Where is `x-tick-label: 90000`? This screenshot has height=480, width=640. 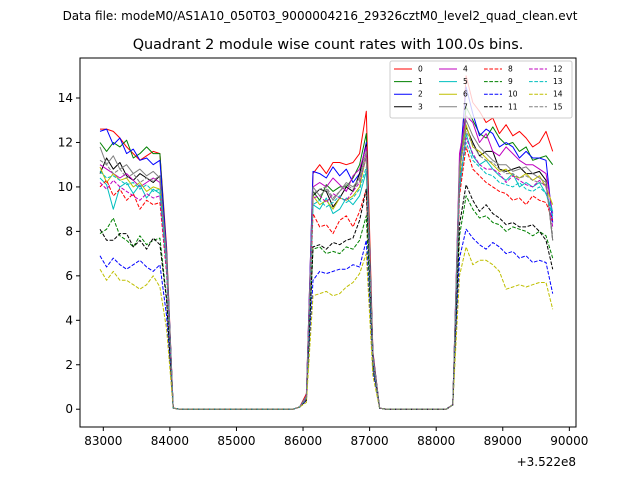 x-tick-label: 90000 is located at coordinates (569, 441).